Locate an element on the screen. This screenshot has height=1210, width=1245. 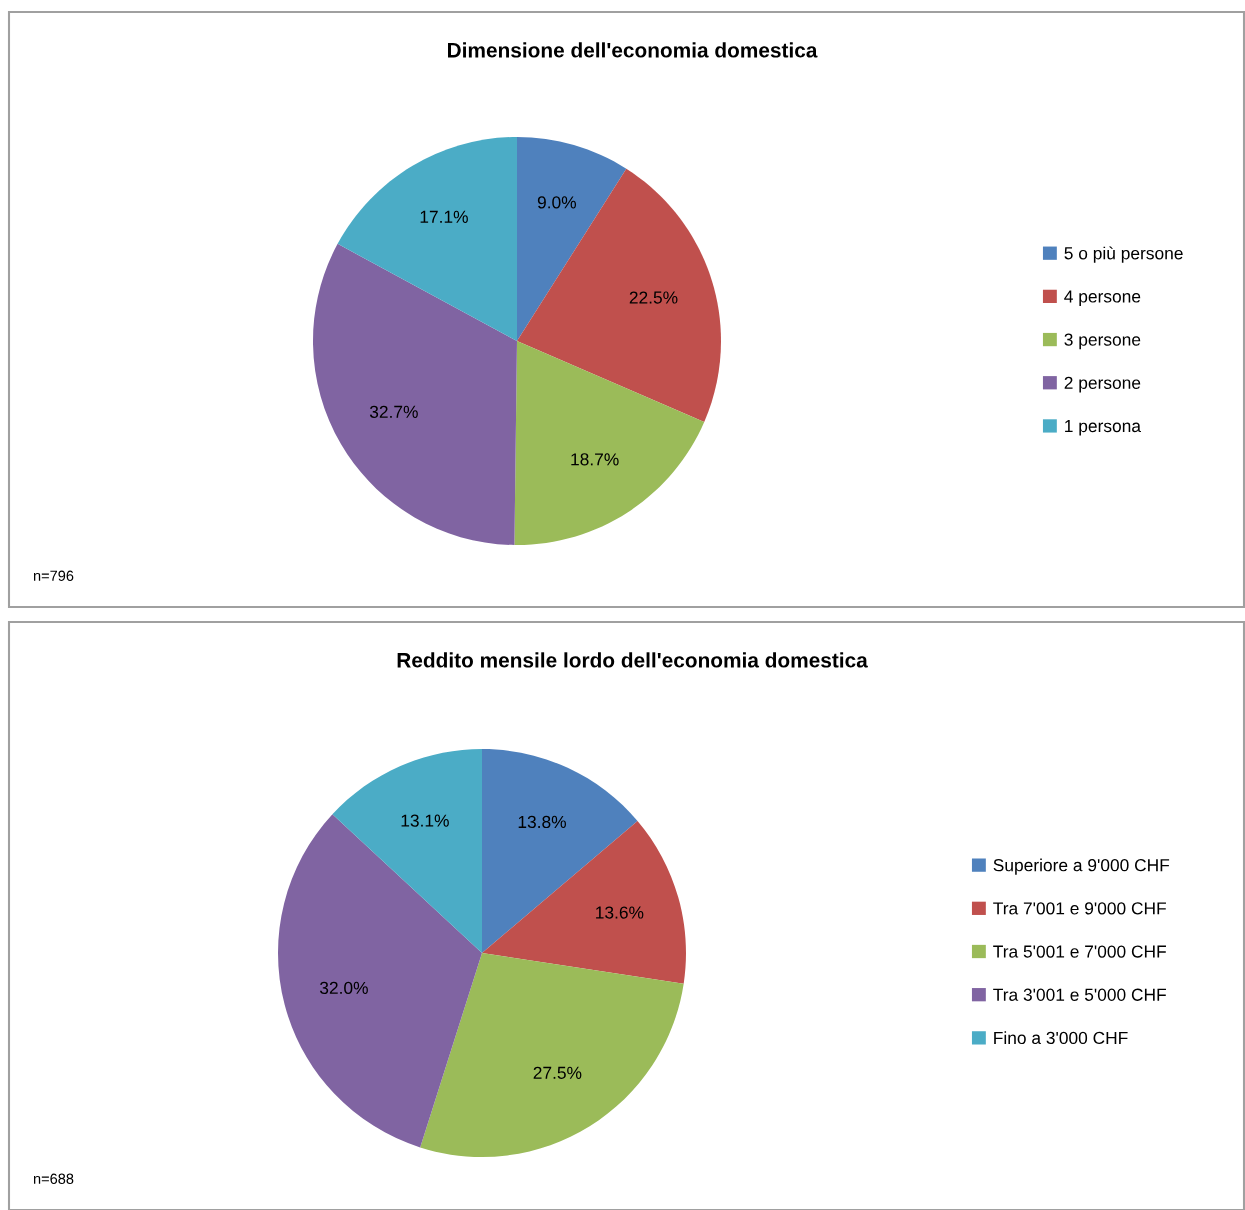
legend-label: 2 persone is located at coordinates (1102, 384).